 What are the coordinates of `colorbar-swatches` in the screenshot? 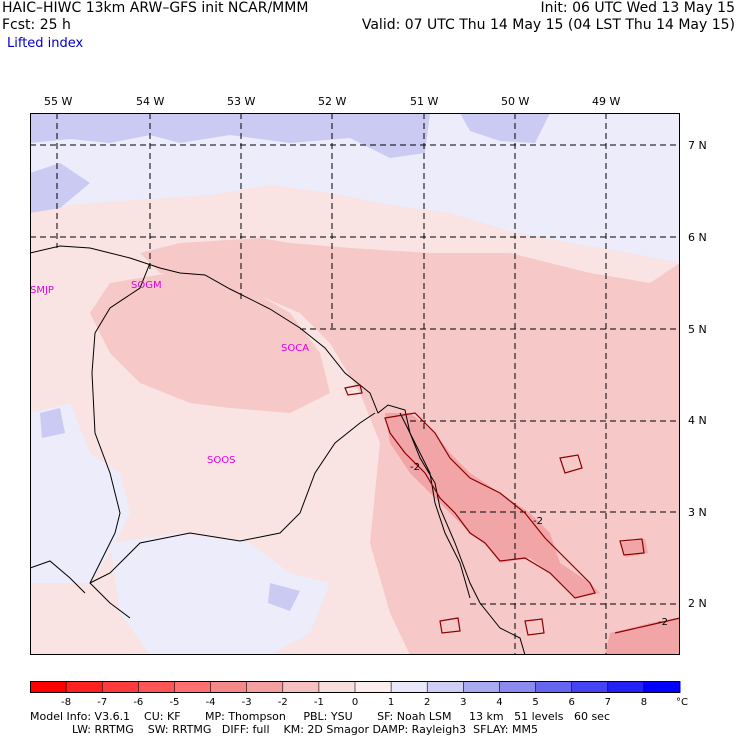 It's located at (355, 687).